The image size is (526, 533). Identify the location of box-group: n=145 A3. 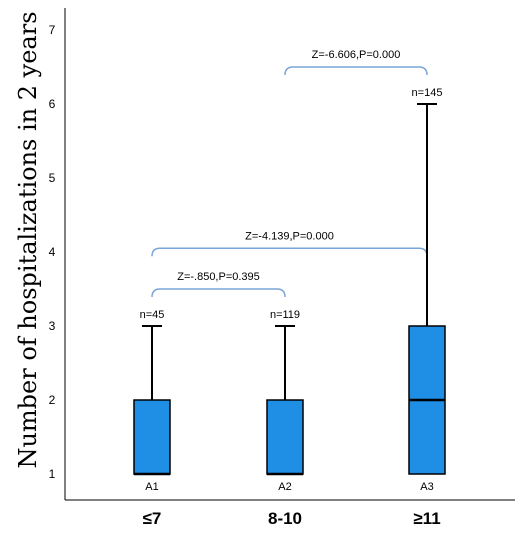
(427, 290).